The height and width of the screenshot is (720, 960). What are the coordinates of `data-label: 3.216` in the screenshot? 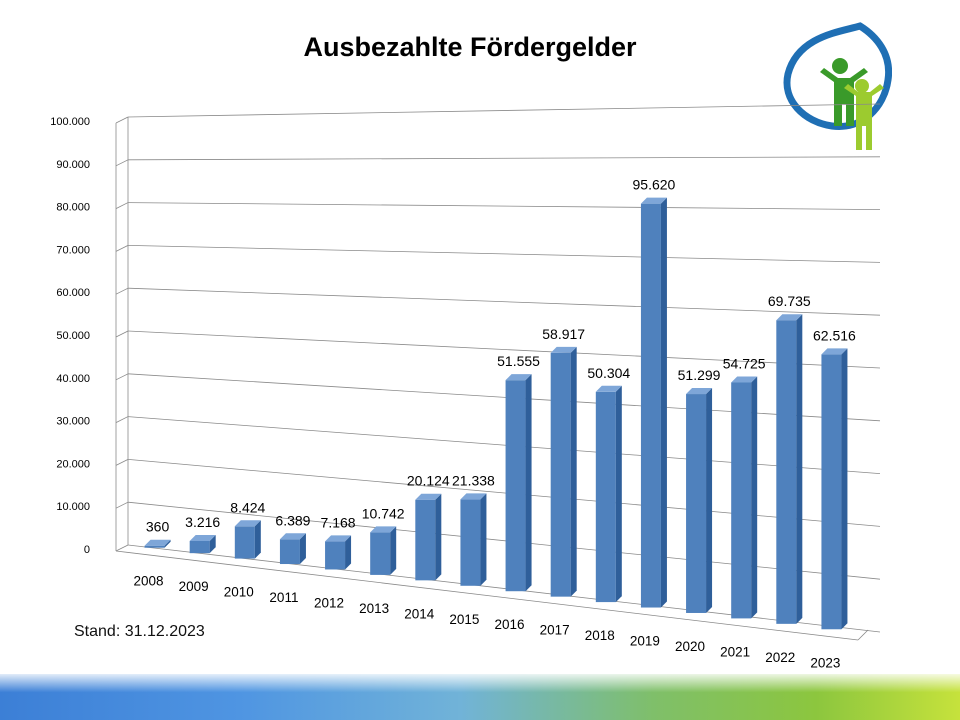 It's located at (202, 522).